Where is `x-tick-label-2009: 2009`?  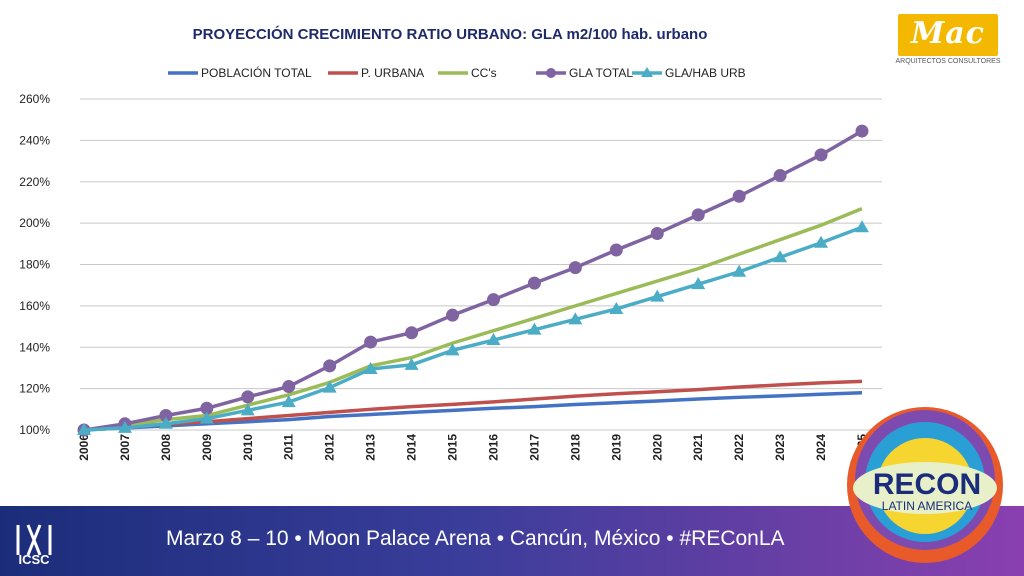 x-tick-label-2009: 2009 is located at coordinates (207, 447).